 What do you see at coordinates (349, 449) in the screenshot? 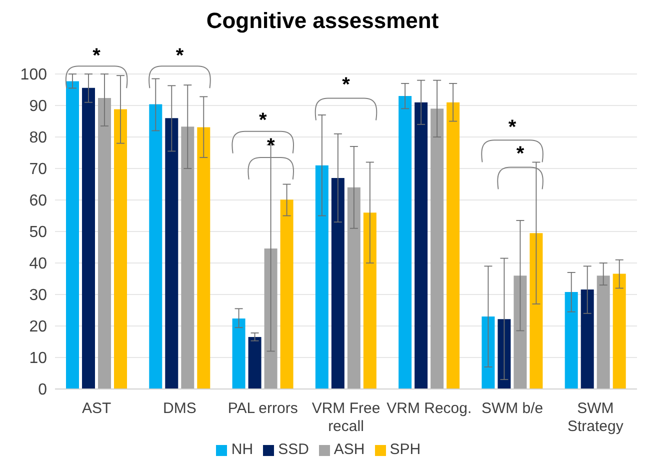
I see `legend-label: ASH` at bounding box center [349, 449].